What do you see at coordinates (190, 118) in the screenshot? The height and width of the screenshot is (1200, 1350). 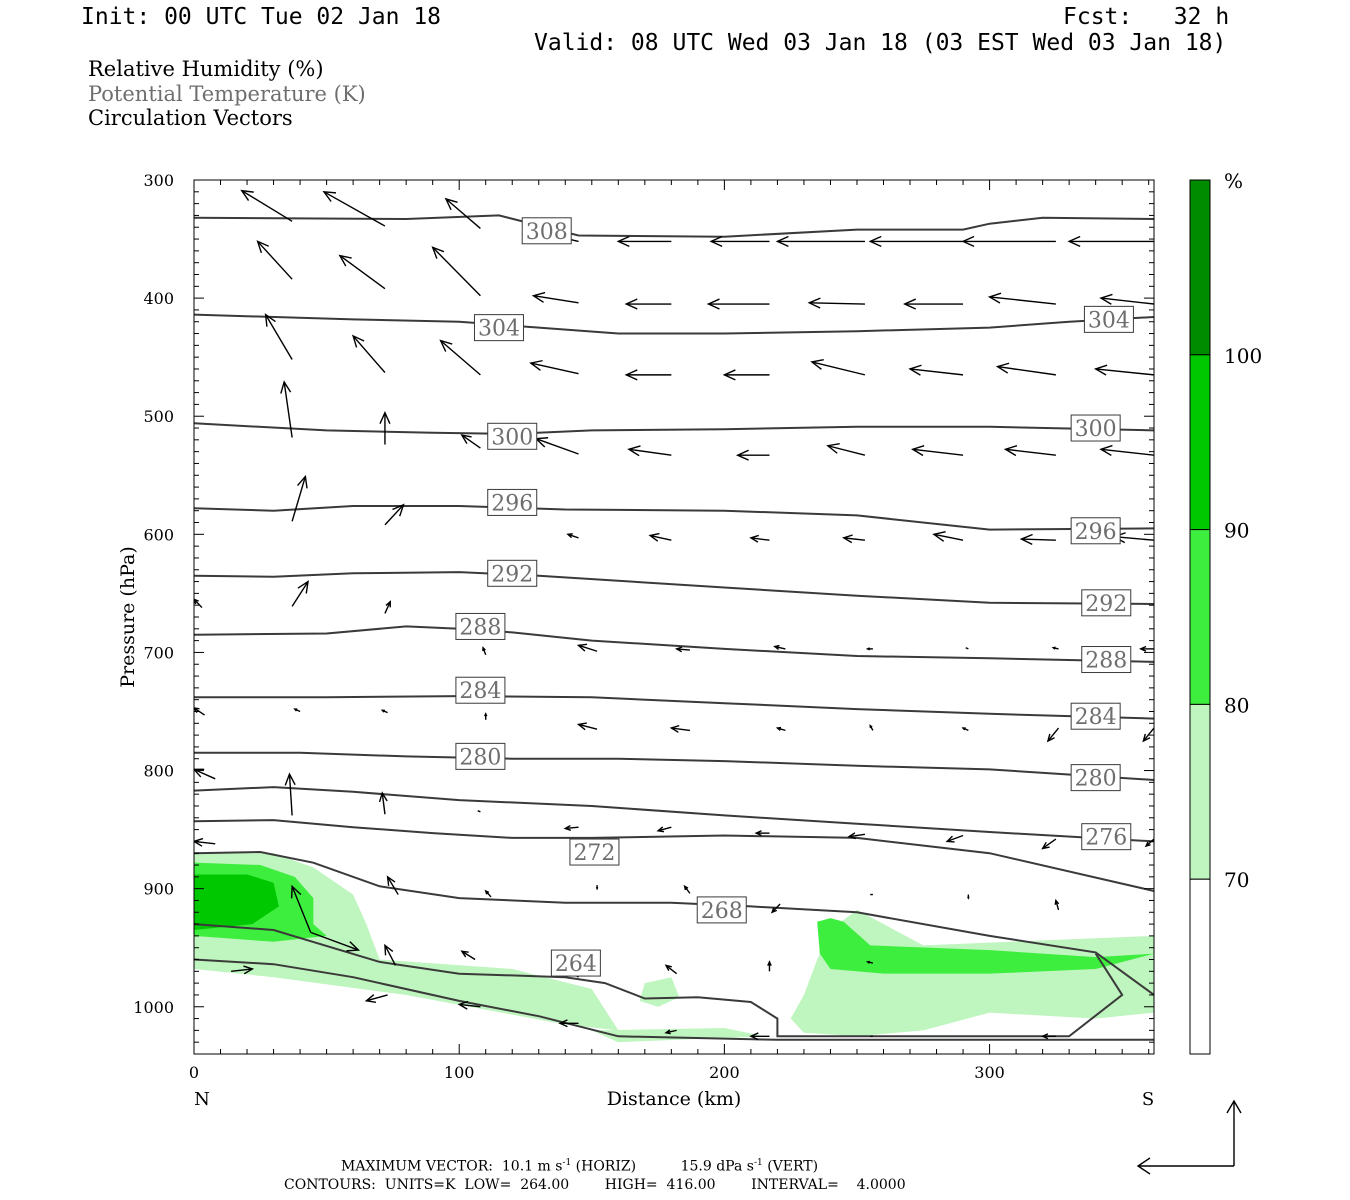 I see `legend-circulation-vectors: Circulation Vectors` at bounding box center [190, 118].